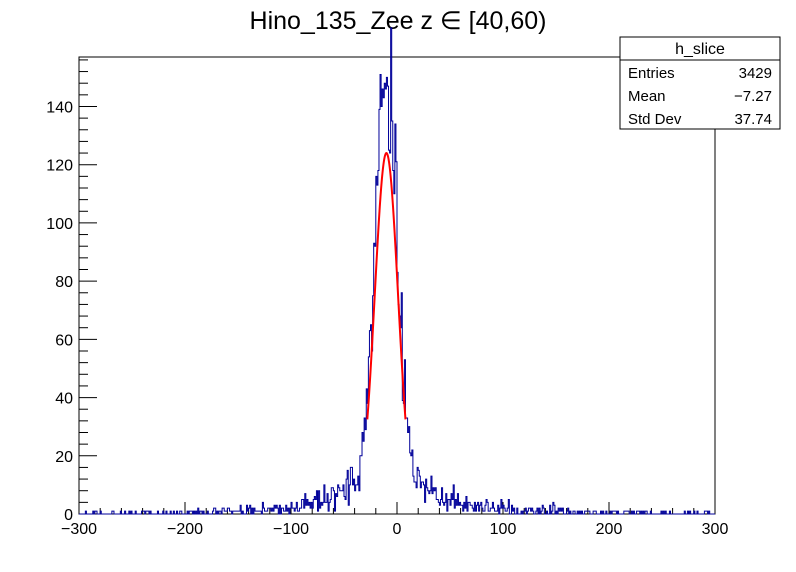  Describe the element at coordinates (185, 529) in the screenshot. I see `x-tick-label: −200` at that location.